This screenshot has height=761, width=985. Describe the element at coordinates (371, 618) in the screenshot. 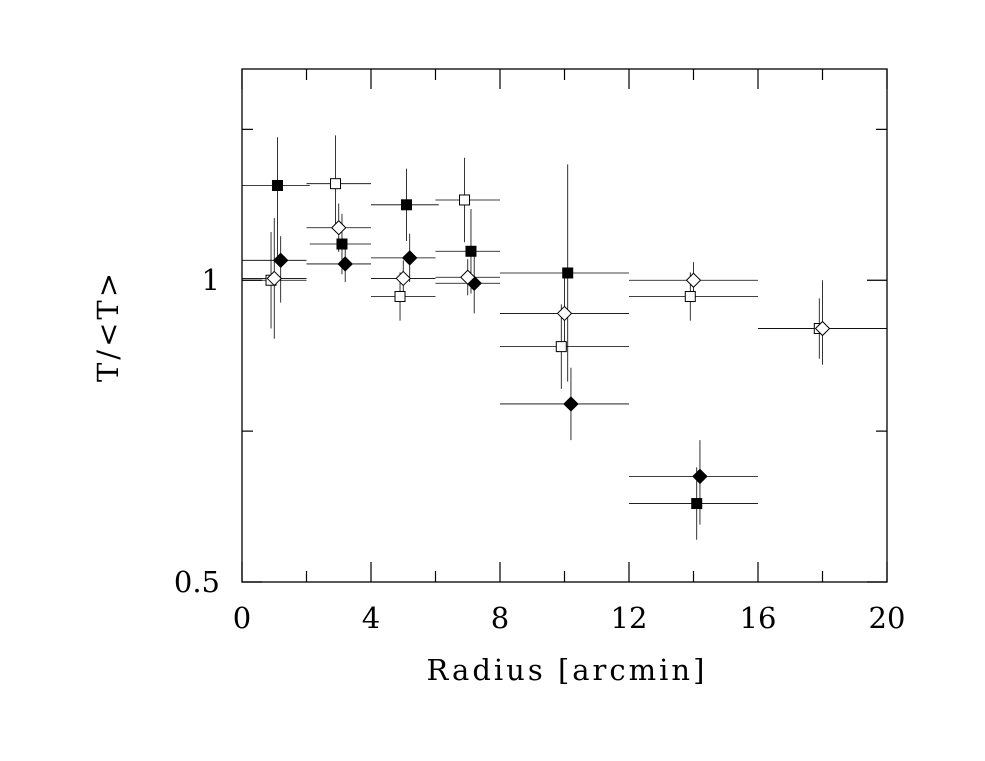

I see `x-tick-label: 4` at that location.